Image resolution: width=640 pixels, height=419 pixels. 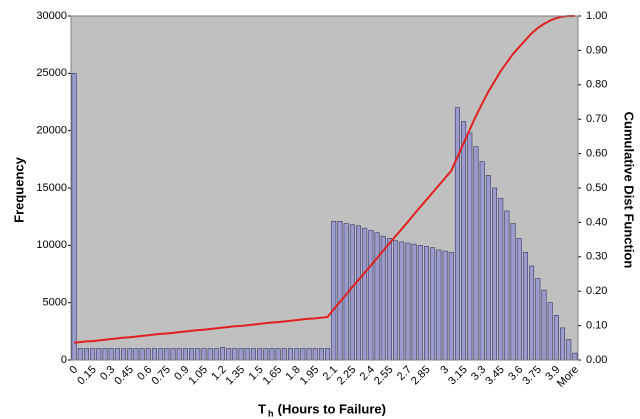 What do you see at coordinates (124, 376) in the screenshot?
I see `x-tick-label: 0.45` at bounding box center [124, 376].